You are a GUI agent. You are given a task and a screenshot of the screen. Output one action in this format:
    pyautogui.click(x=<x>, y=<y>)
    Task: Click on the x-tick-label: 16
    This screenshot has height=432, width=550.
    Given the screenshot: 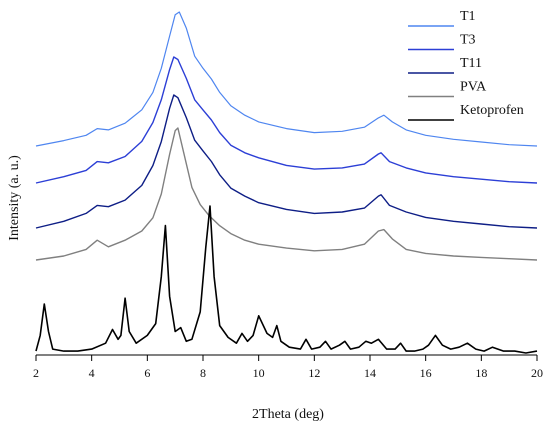 What is the action you would take?
    pyautogui.click(x=426, y=373)
    